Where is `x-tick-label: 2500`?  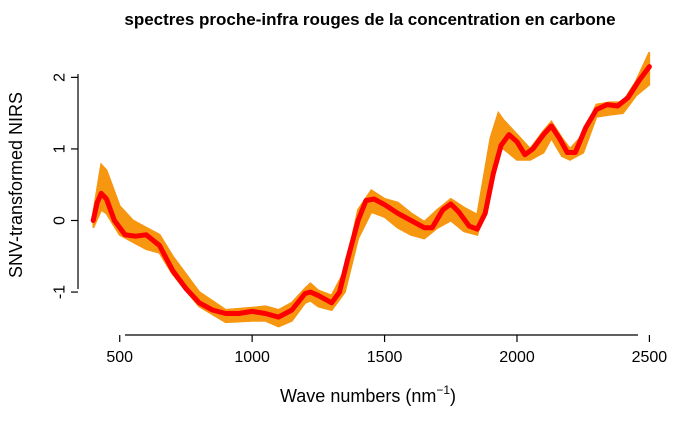
x-tick-label: 2500 is located at coordinates (650, 357).